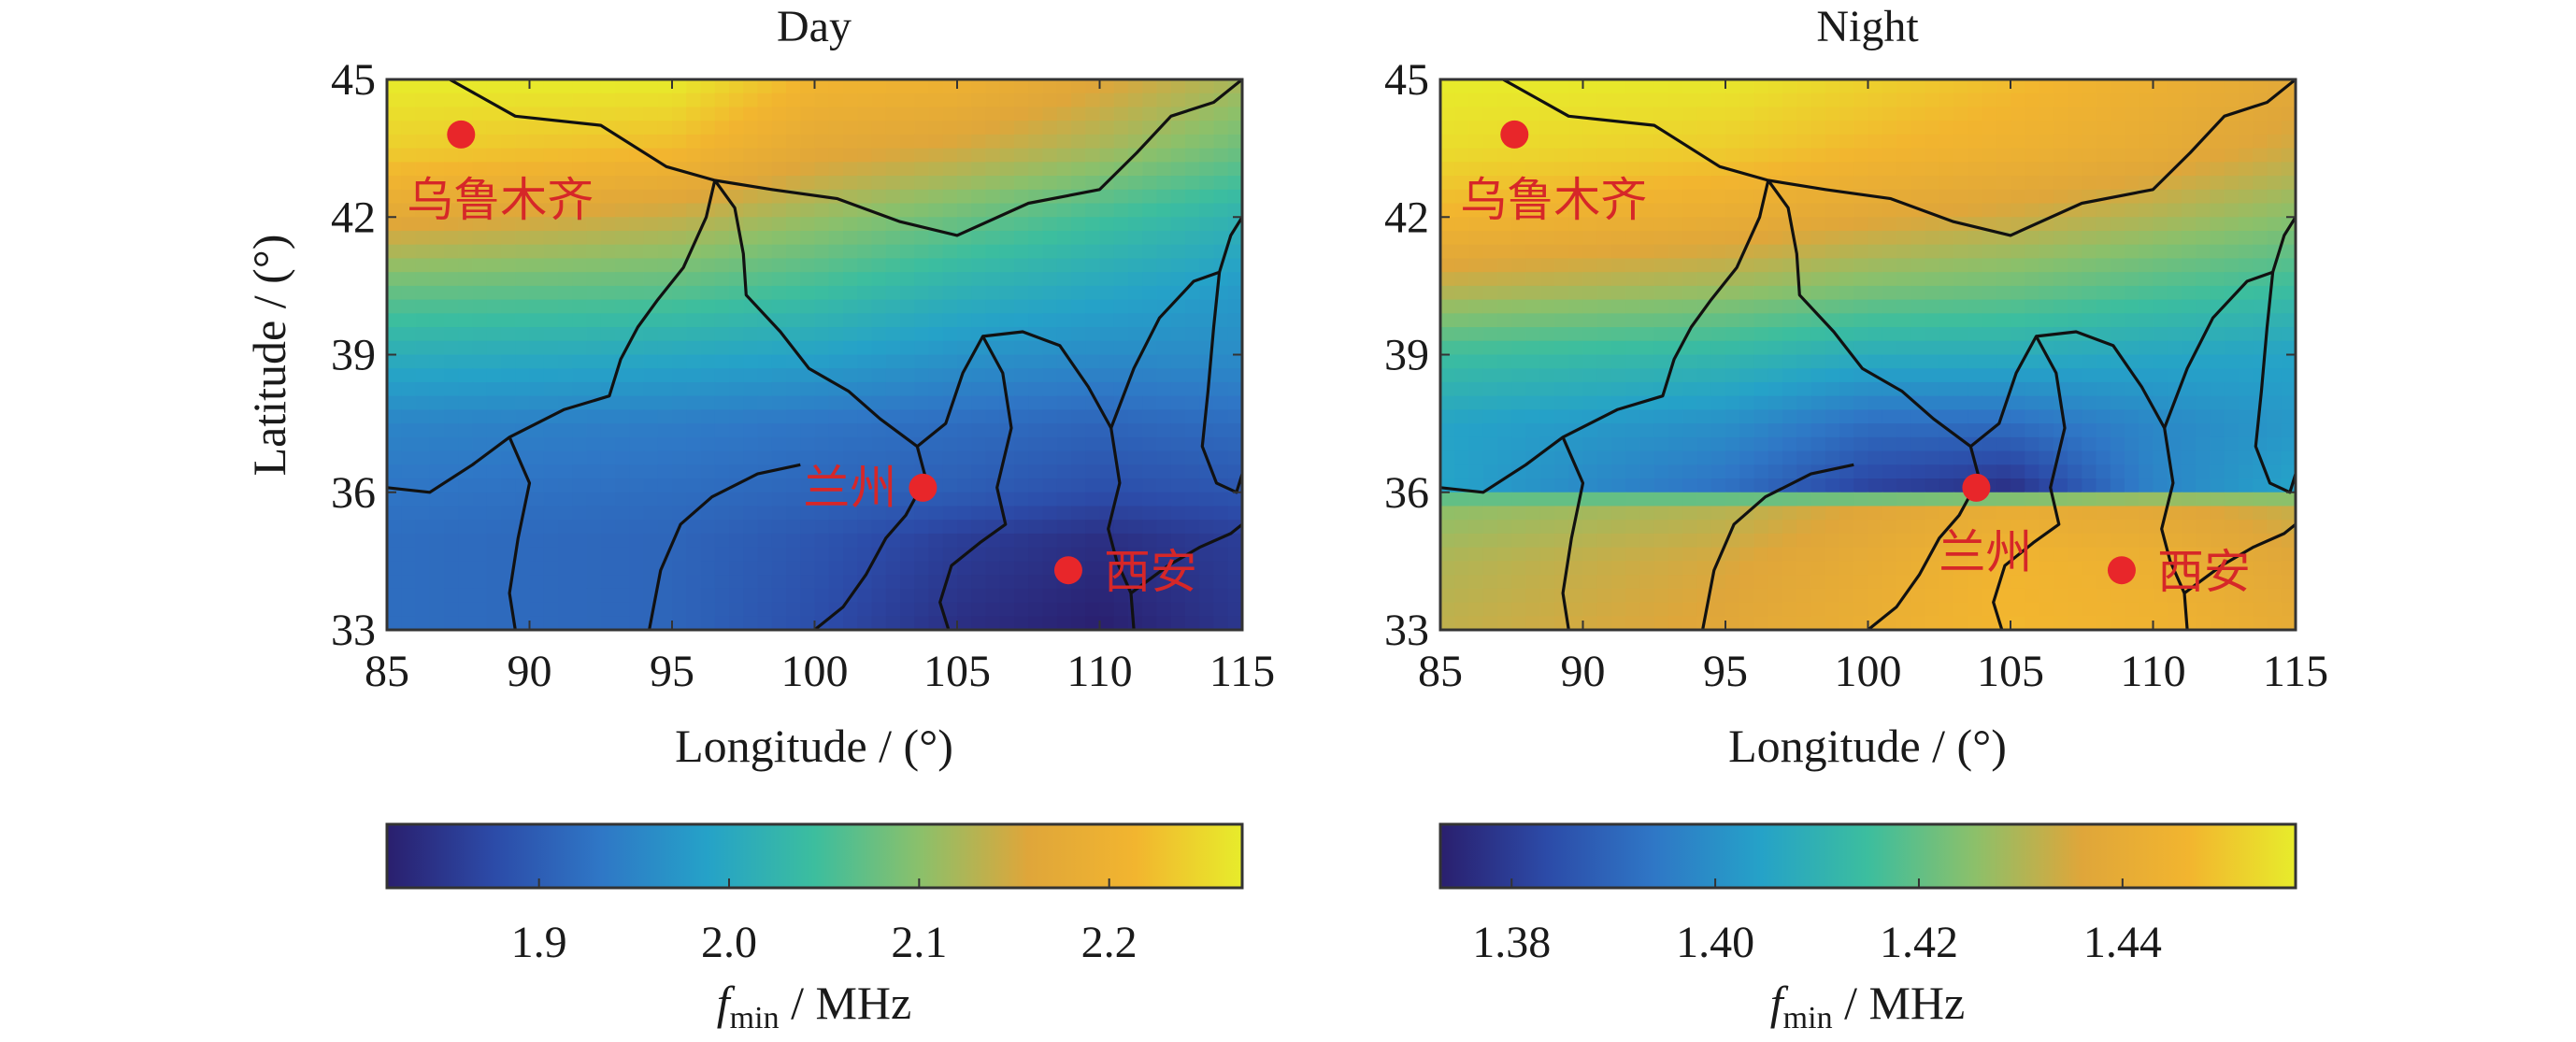 The width and height of the screenshot is (2576, 1042). I want to click on day-colorbar-ticks: 1.9 2.0 2.1 2.2, so click(824, 922).